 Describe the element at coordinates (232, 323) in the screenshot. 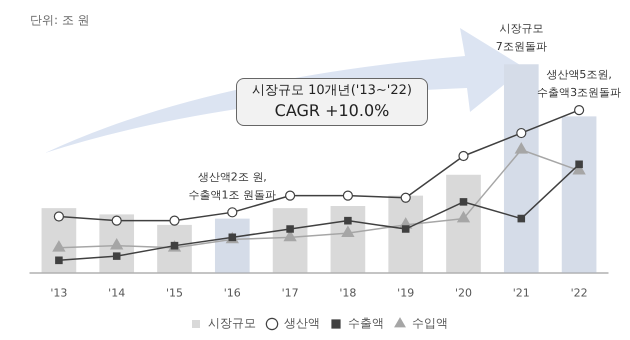

I see `legend-label: 시장규모` at that location.